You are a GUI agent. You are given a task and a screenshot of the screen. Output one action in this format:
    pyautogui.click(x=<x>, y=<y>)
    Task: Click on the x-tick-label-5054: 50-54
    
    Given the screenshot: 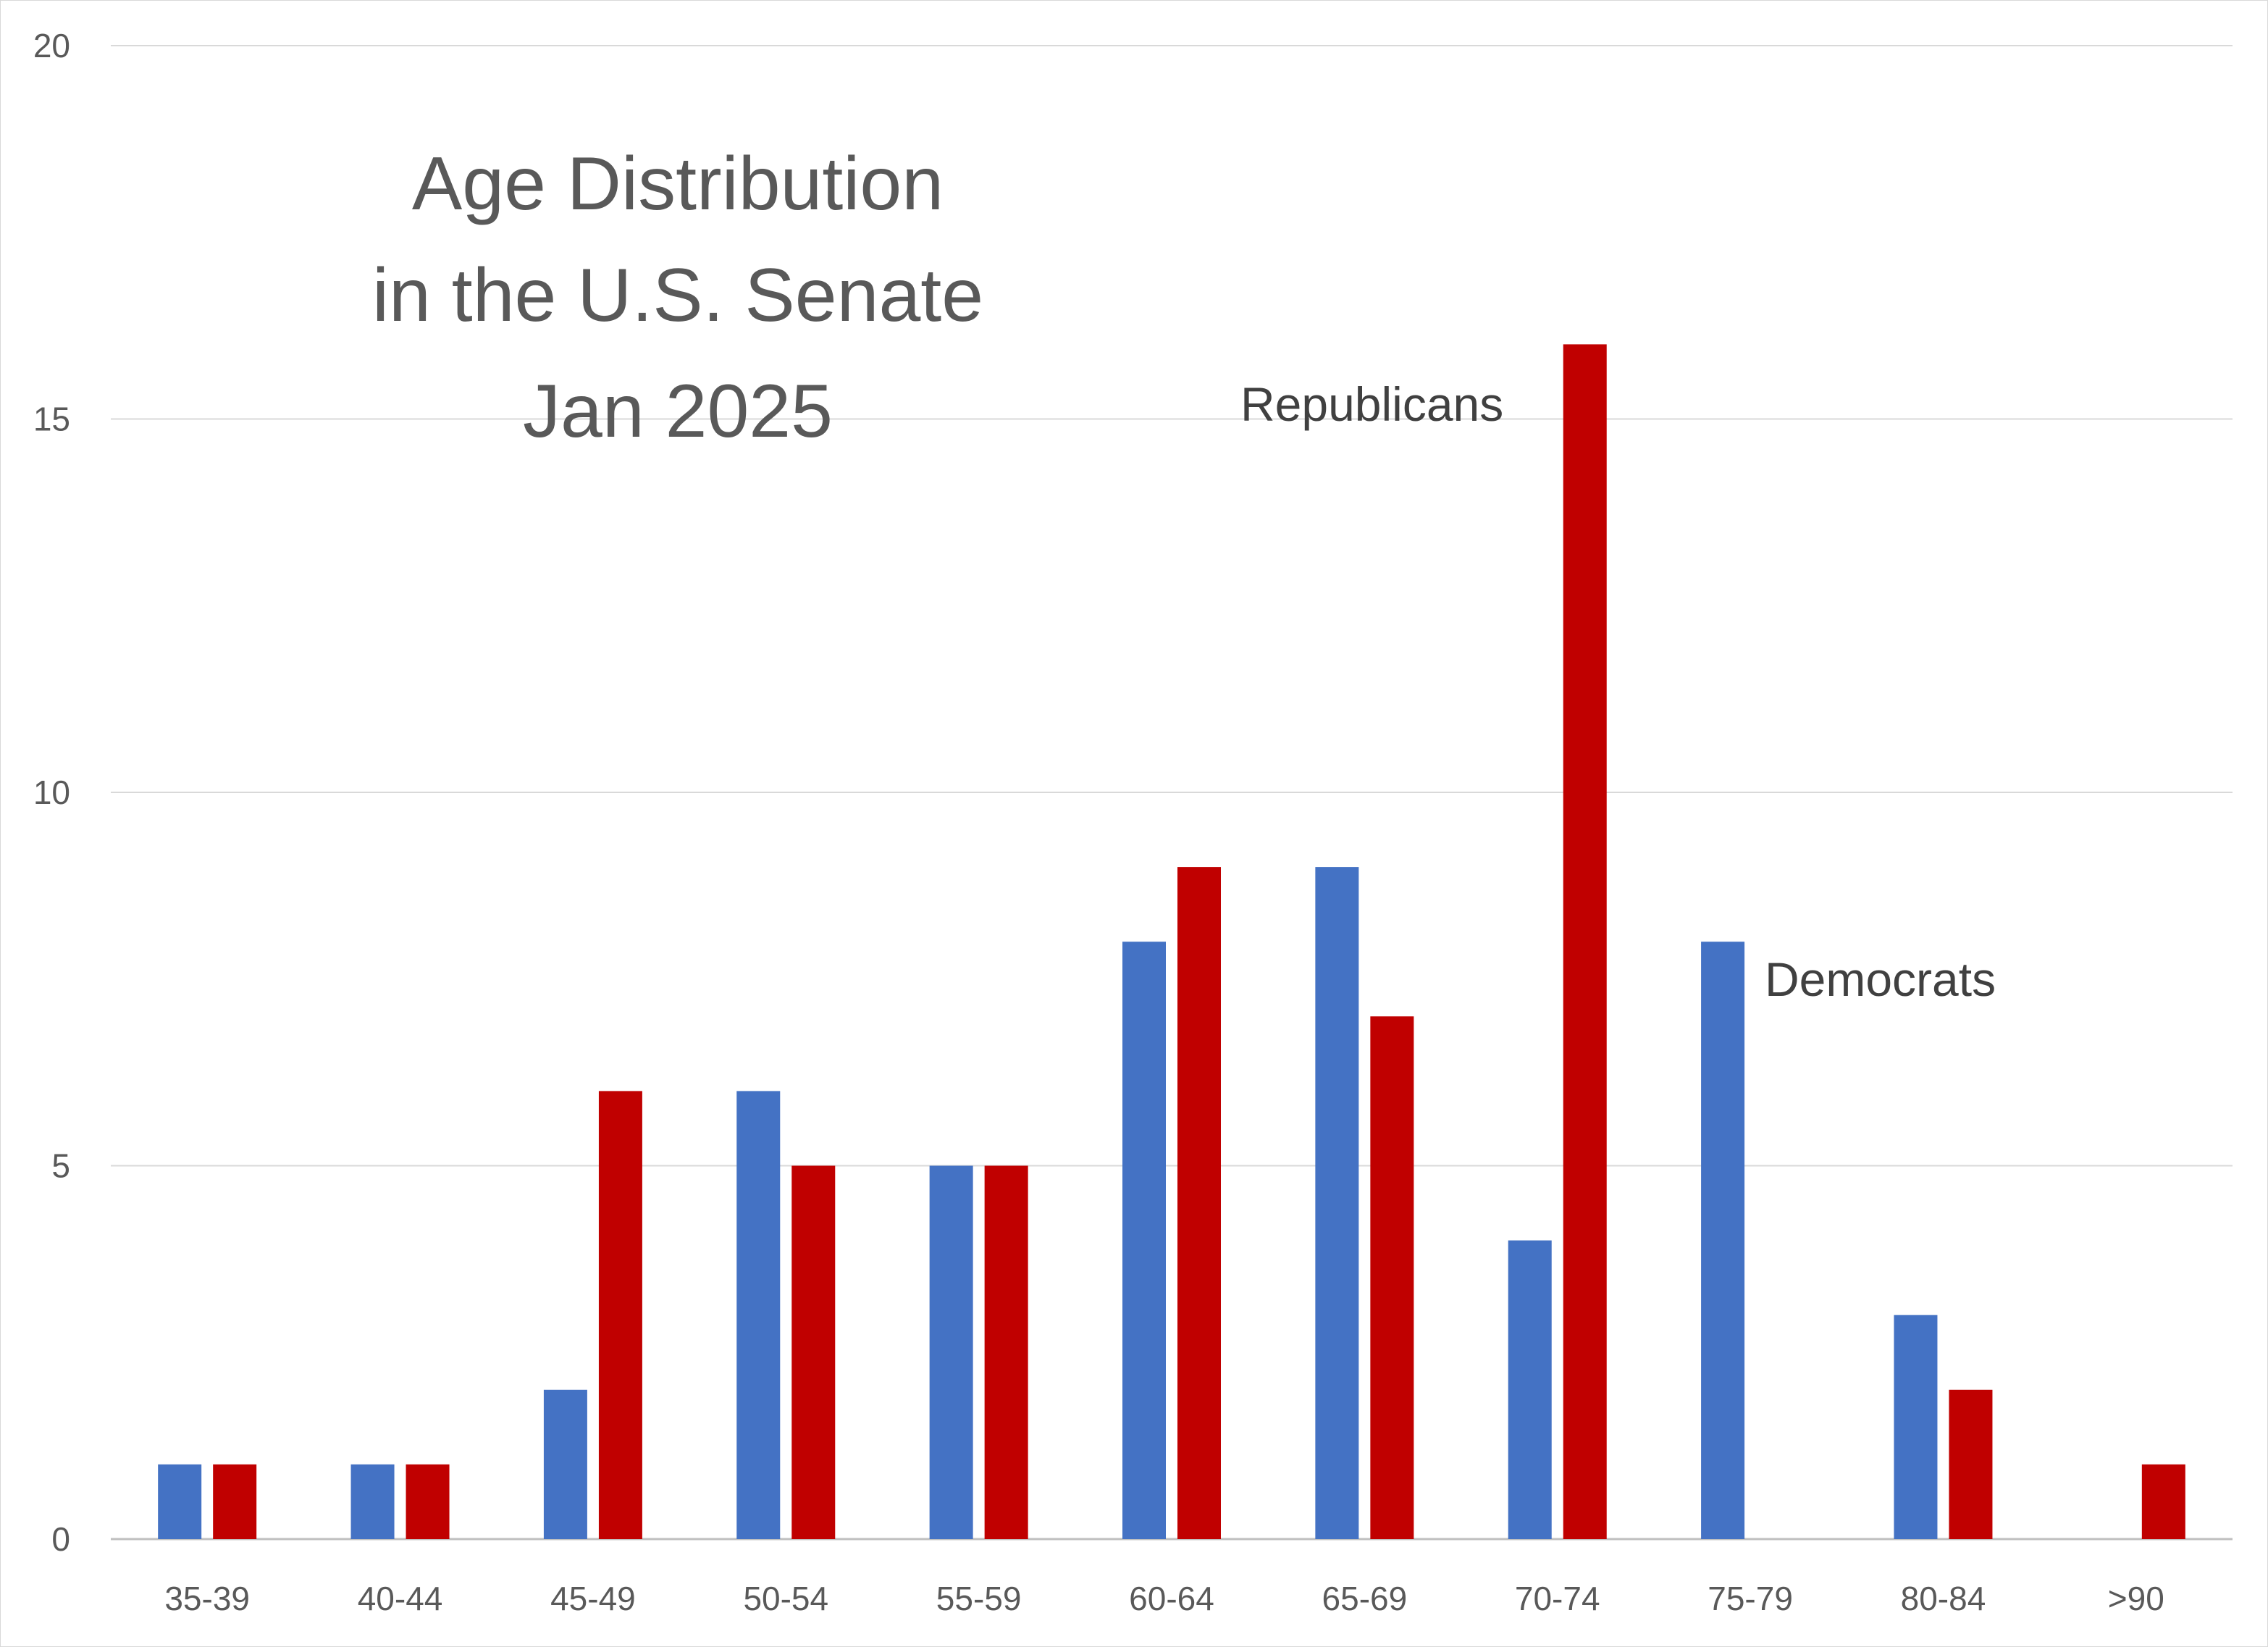 What is the action you would take?
    pyautogui.click(x=785, y=1598)
    